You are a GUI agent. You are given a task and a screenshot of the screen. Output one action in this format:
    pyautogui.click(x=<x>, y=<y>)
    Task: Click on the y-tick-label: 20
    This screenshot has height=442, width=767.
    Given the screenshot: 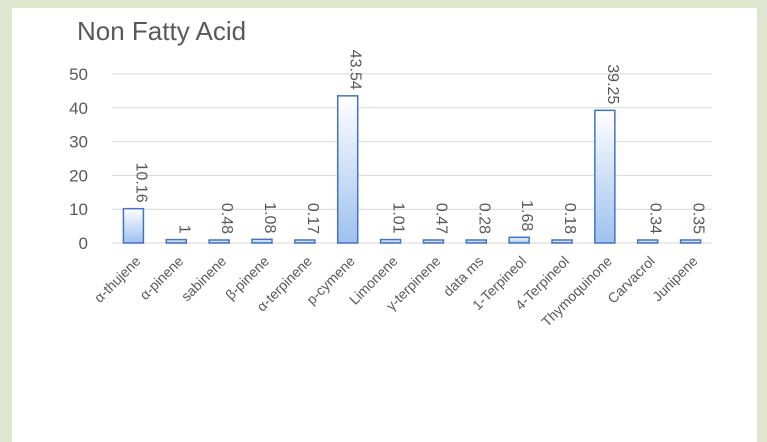 What is the action you would take?
    pyautogui.click(x=78, y=175)
    